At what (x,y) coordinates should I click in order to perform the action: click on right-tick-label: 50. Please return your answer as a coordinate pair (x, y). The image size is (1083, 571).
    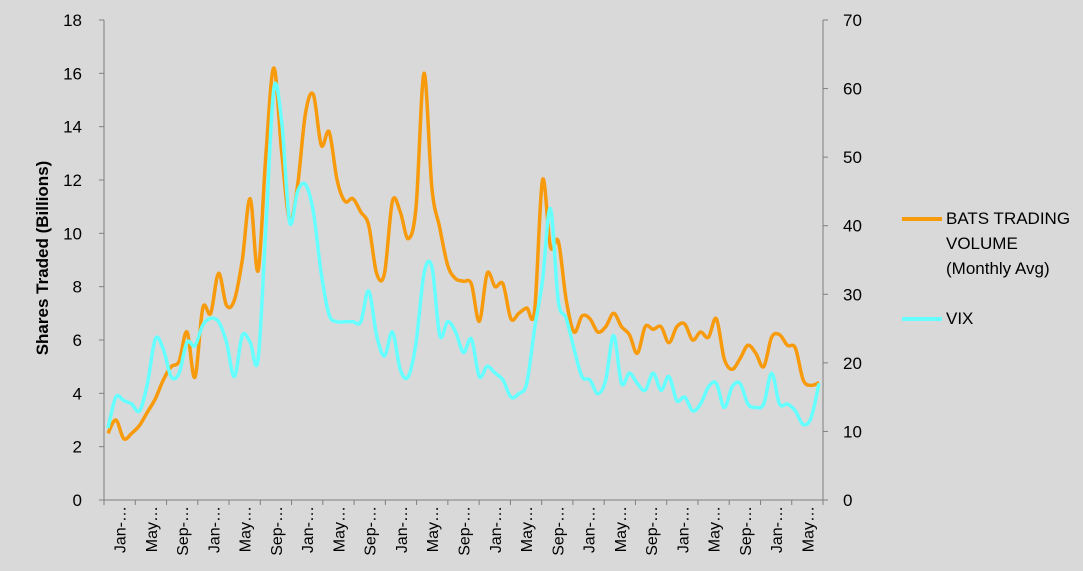
    Looking at the image, I should click on (852, 157).